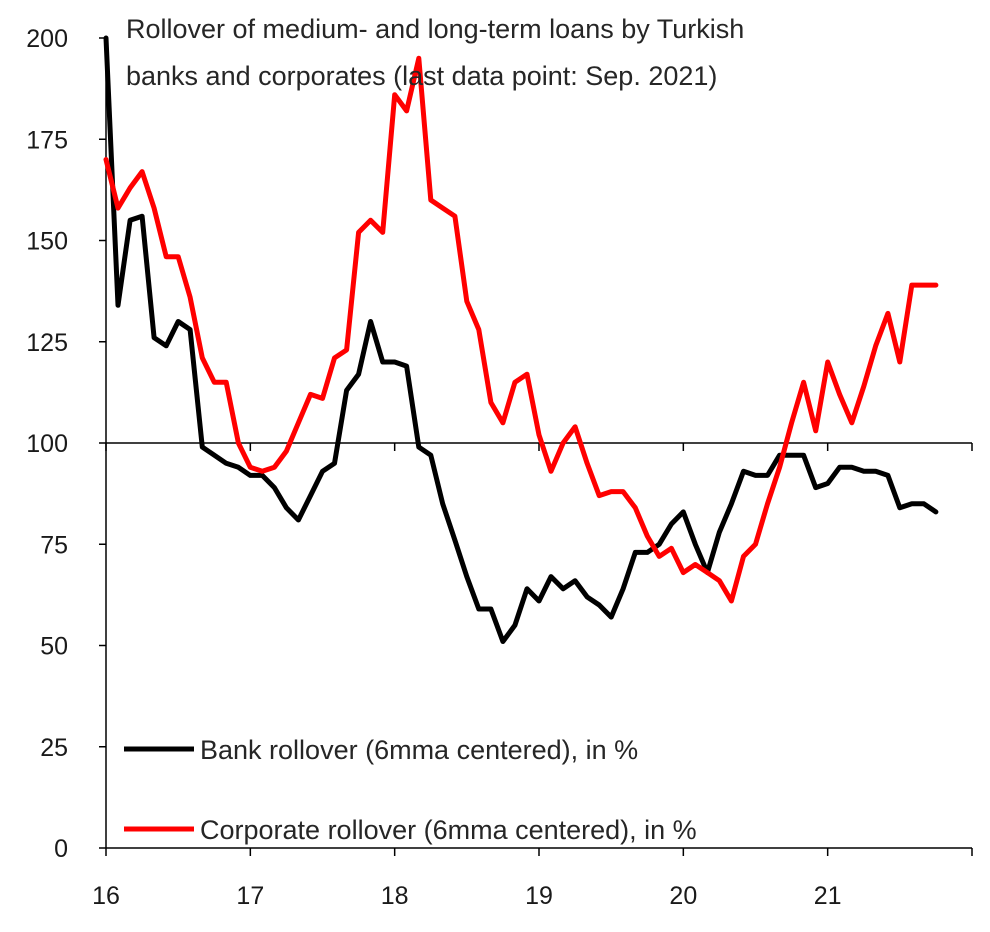  Describe the element at coordinates (47, 39) in the screenshot. I see `y-tick-label: 200` at that location.